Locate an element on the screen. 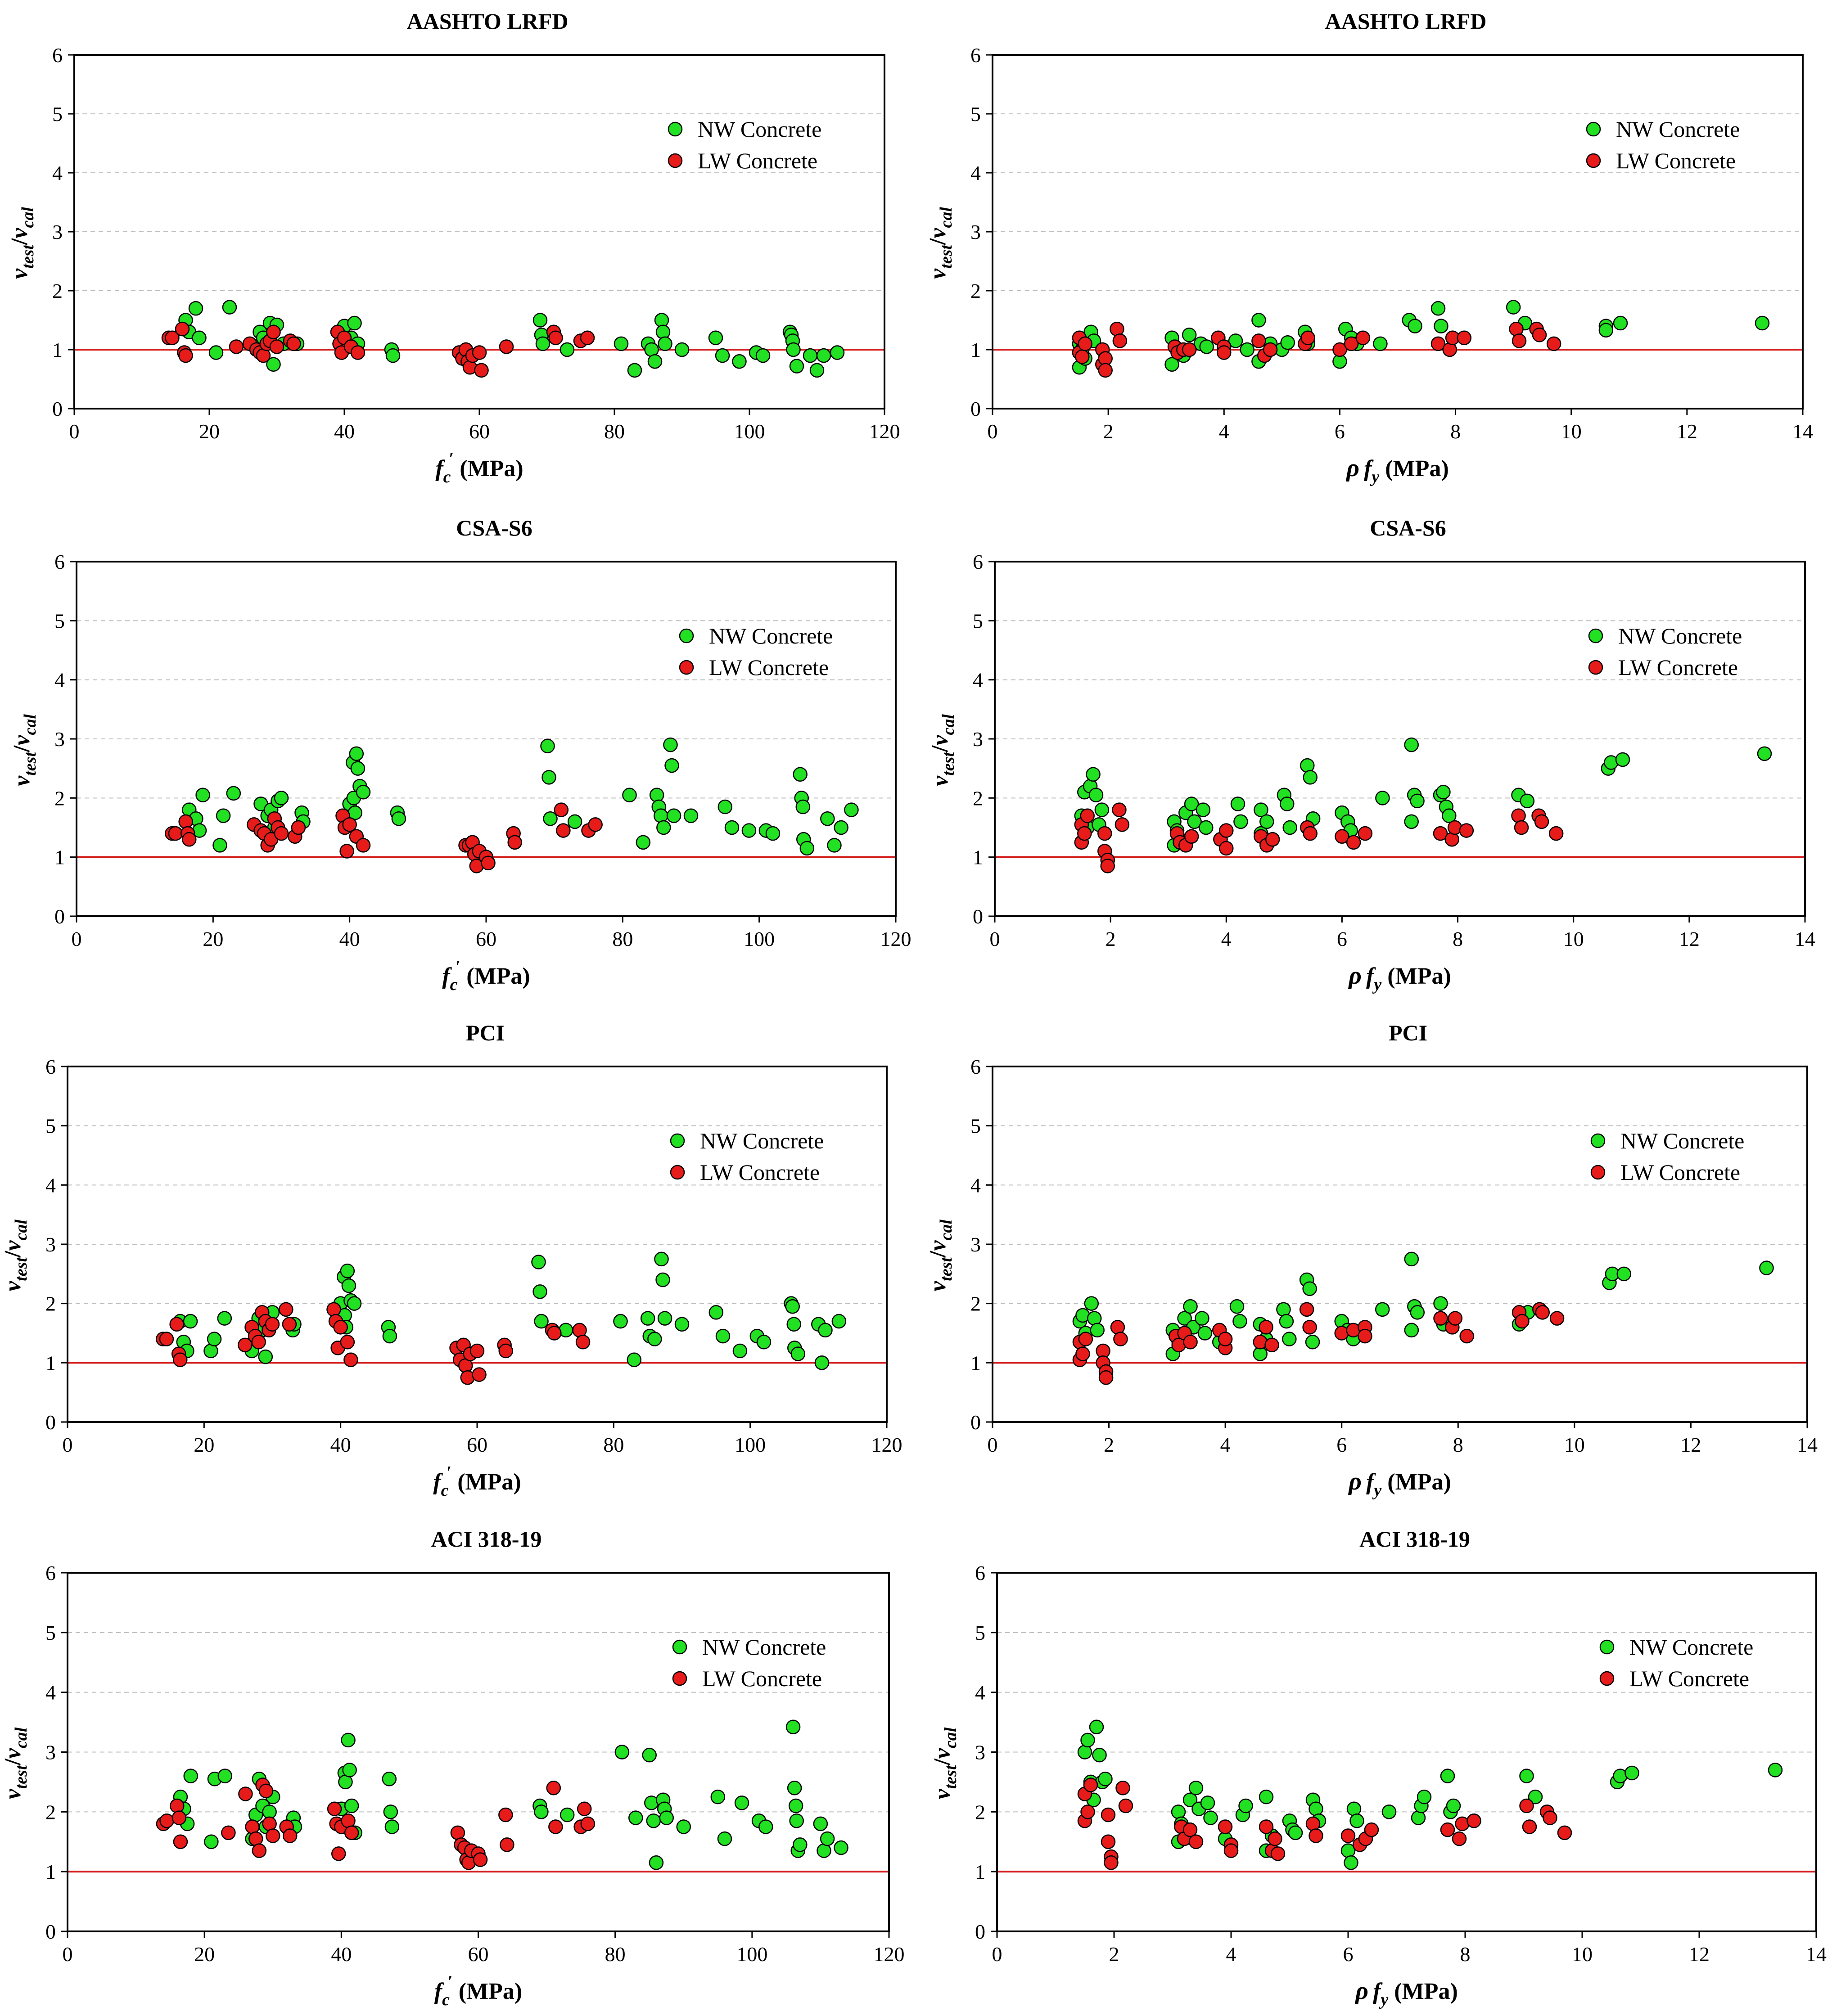  chart-title: AASHTO LRFD is located at coordinates (1406, 21).